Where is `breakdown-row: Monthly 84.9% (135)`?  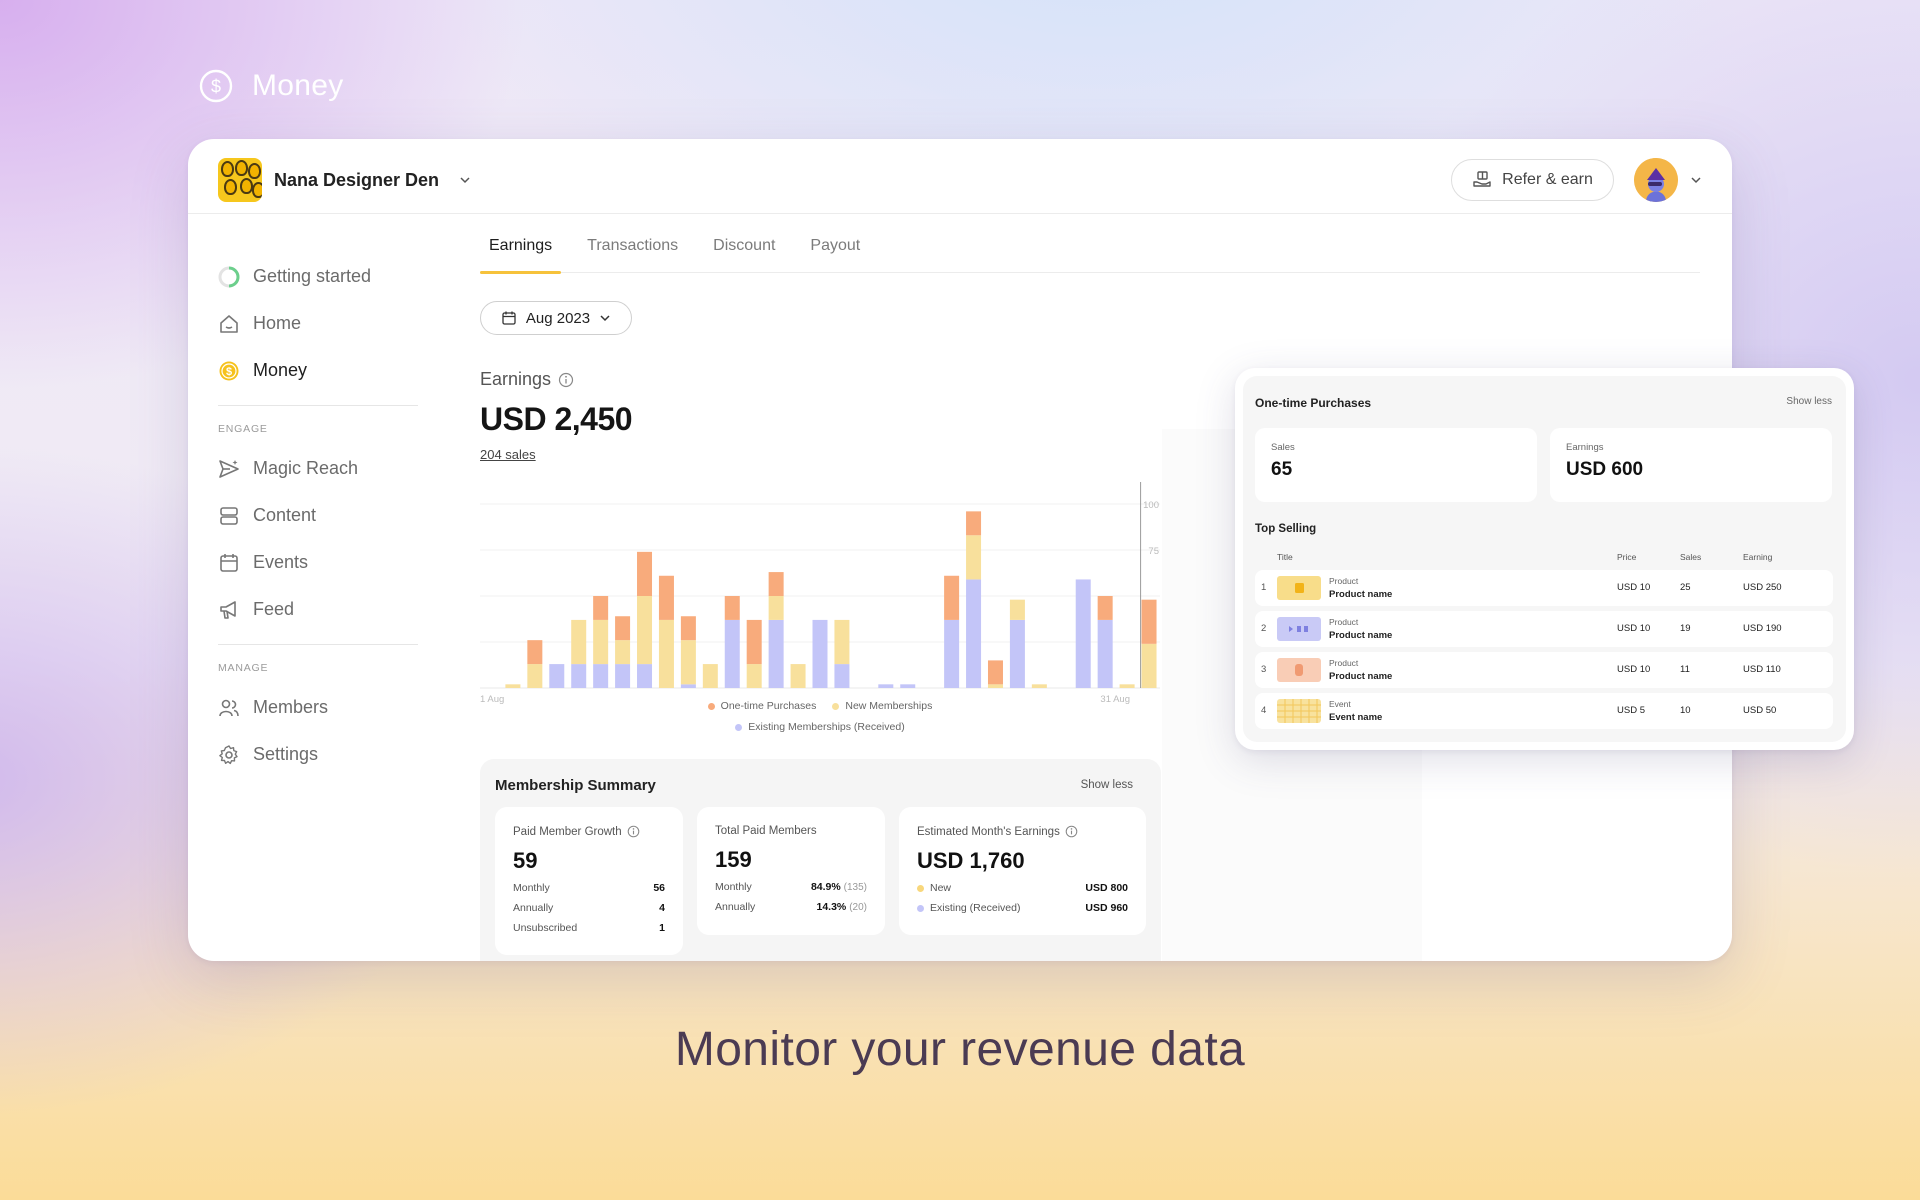
breakdown-row: Monthly 84.9% (135) is located at coordinates (791, 887).